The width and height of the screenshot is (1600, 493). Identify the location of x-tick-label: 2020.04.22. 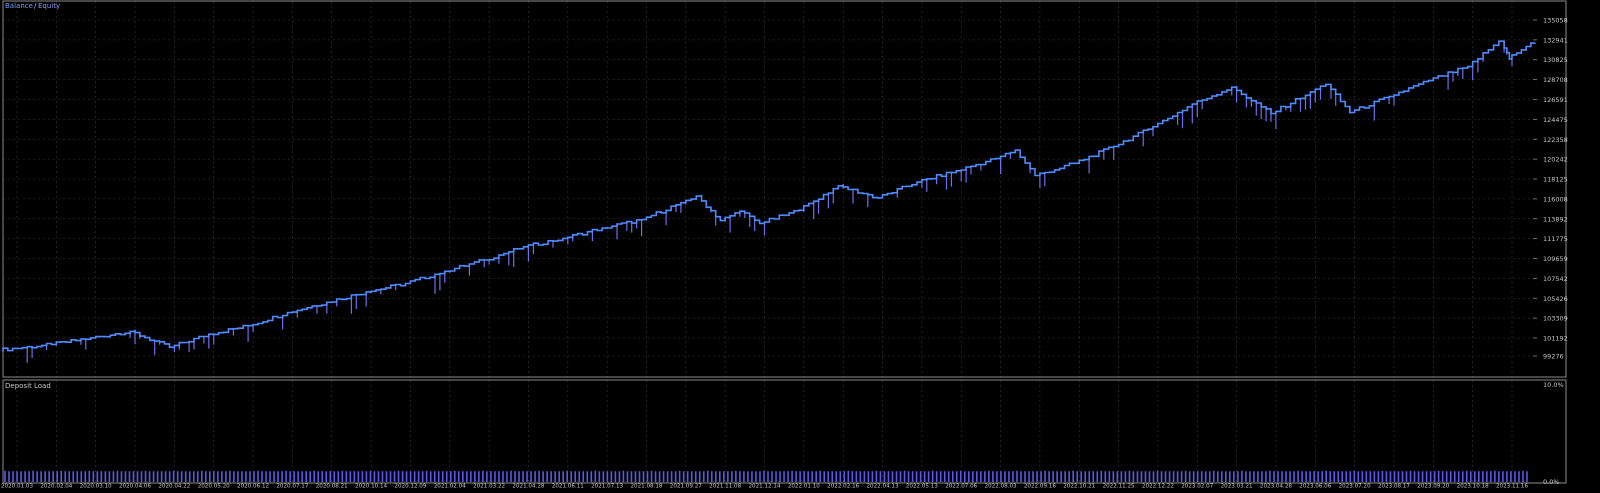
(174, 487).